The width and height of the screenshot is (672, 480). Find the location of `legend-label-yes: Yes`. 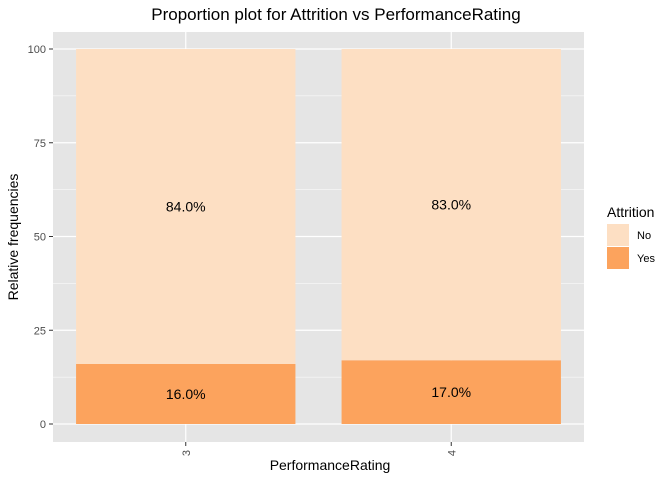

legend-label-yes: Yes is located at coordinates (646, 259).